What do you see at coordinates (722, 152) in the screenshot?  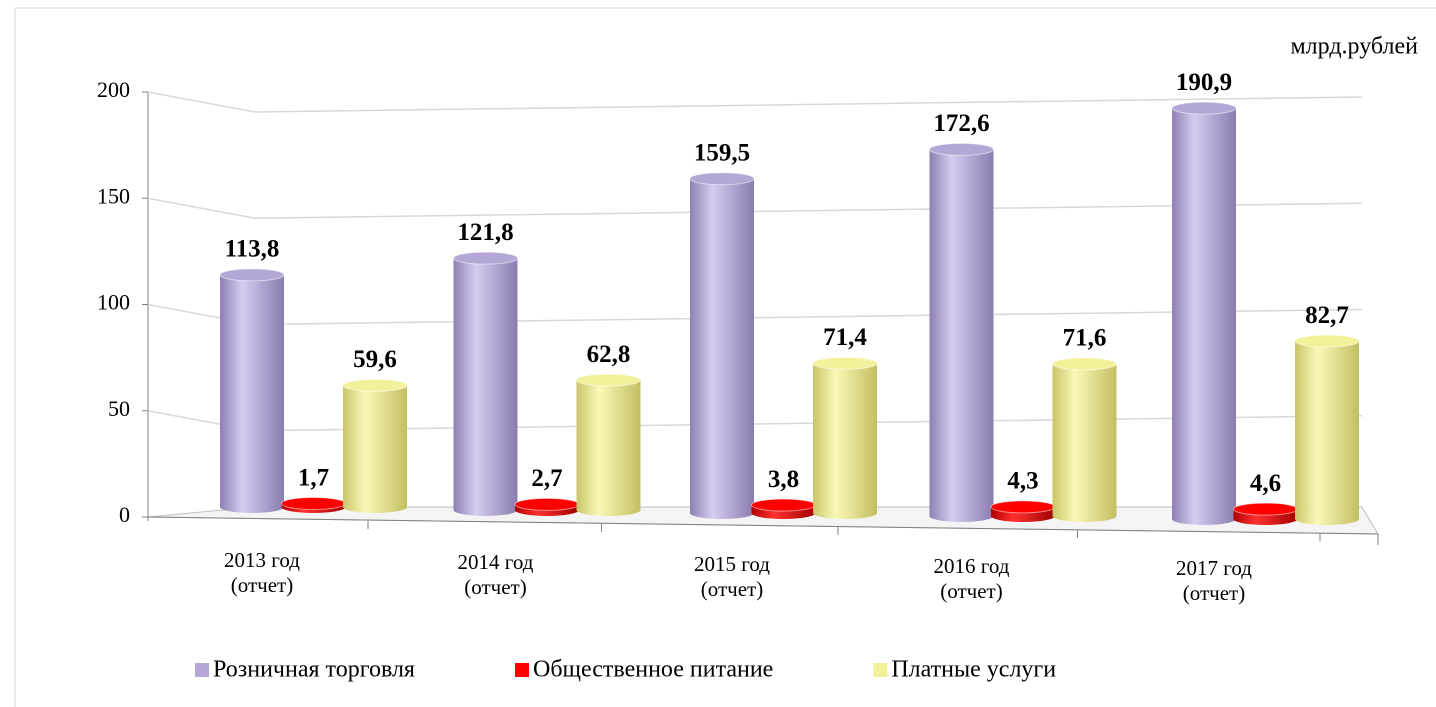 I see `data-label: 159,5` at bounding box center [722, 152].